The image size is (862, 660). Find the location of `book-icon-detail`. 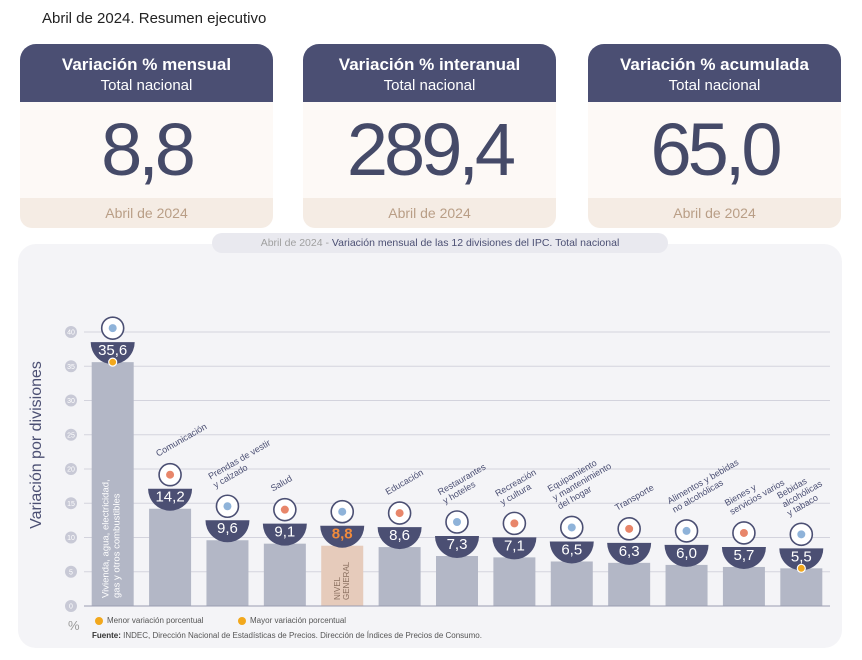

book-icon-detail is located at coordinates (399, 513).